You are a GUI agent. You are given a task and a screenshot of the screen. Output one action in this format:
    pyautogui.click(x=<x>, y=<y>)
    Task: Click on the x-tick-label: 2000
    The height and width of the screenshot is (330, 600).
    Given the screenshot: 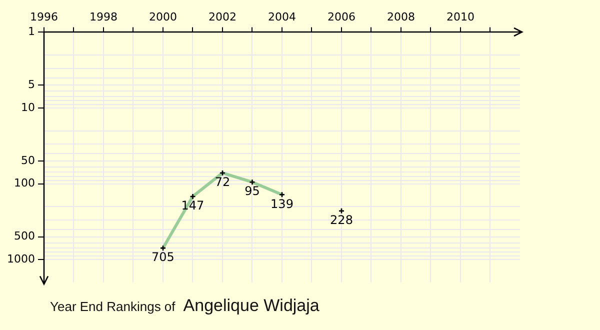 What is the action you would take?
    pyautogui.click(x=162, y=17)
    